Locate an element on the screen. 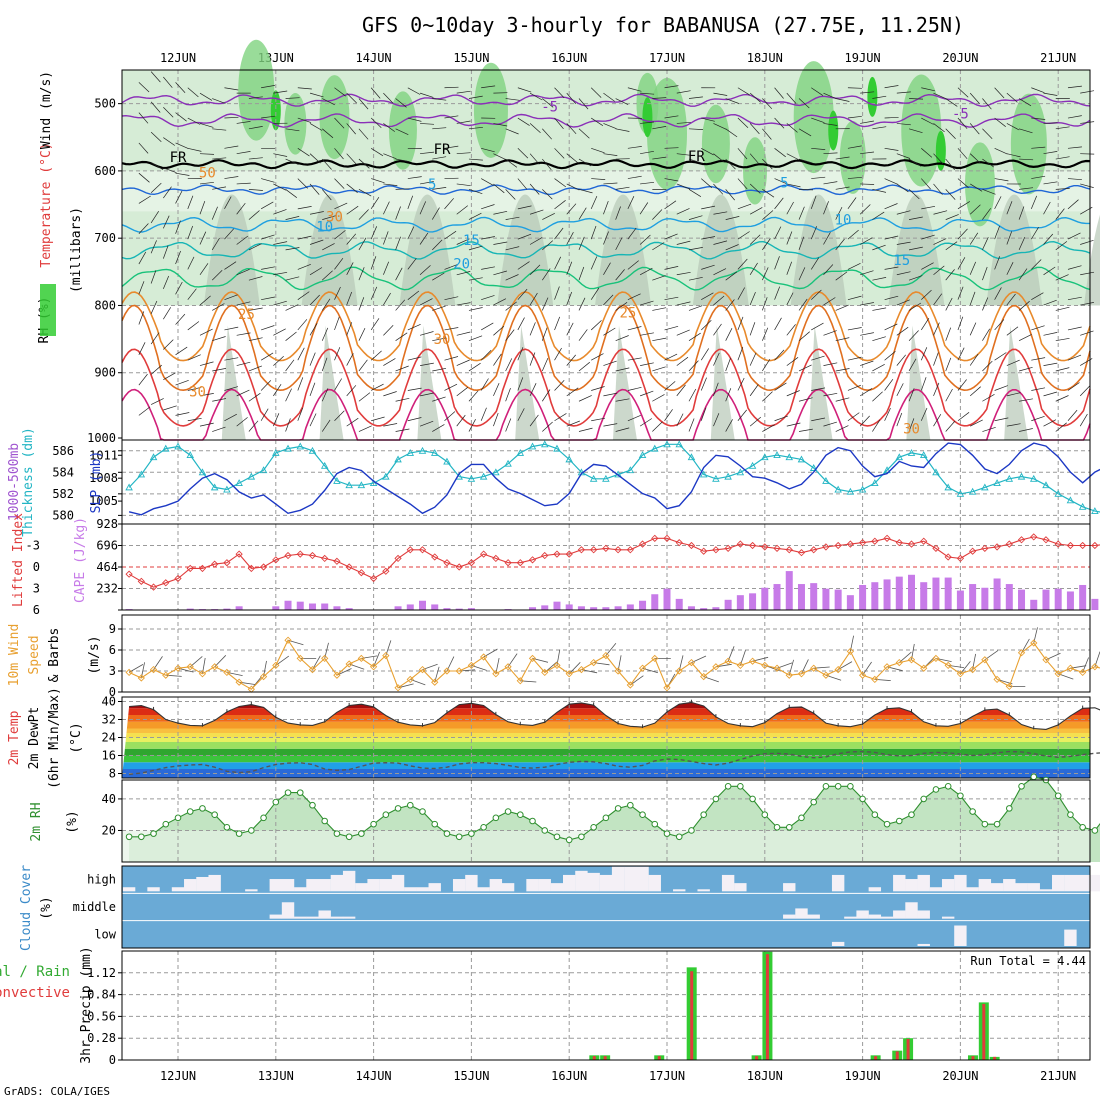 The width and height of the screenshot is (1100, 1100). wind-tick-label: 3 is located at coordinates (112, 671).